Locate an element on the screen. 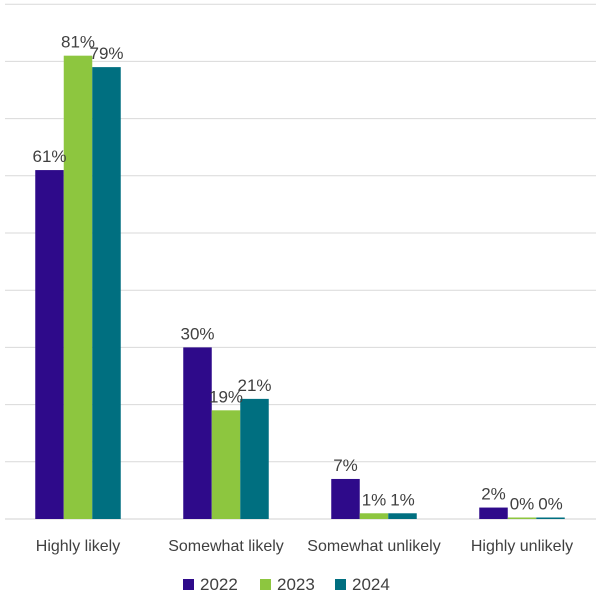 The image size is (600, 598). legend: 2022 2023 2024 is located at coordinates (286, 584).